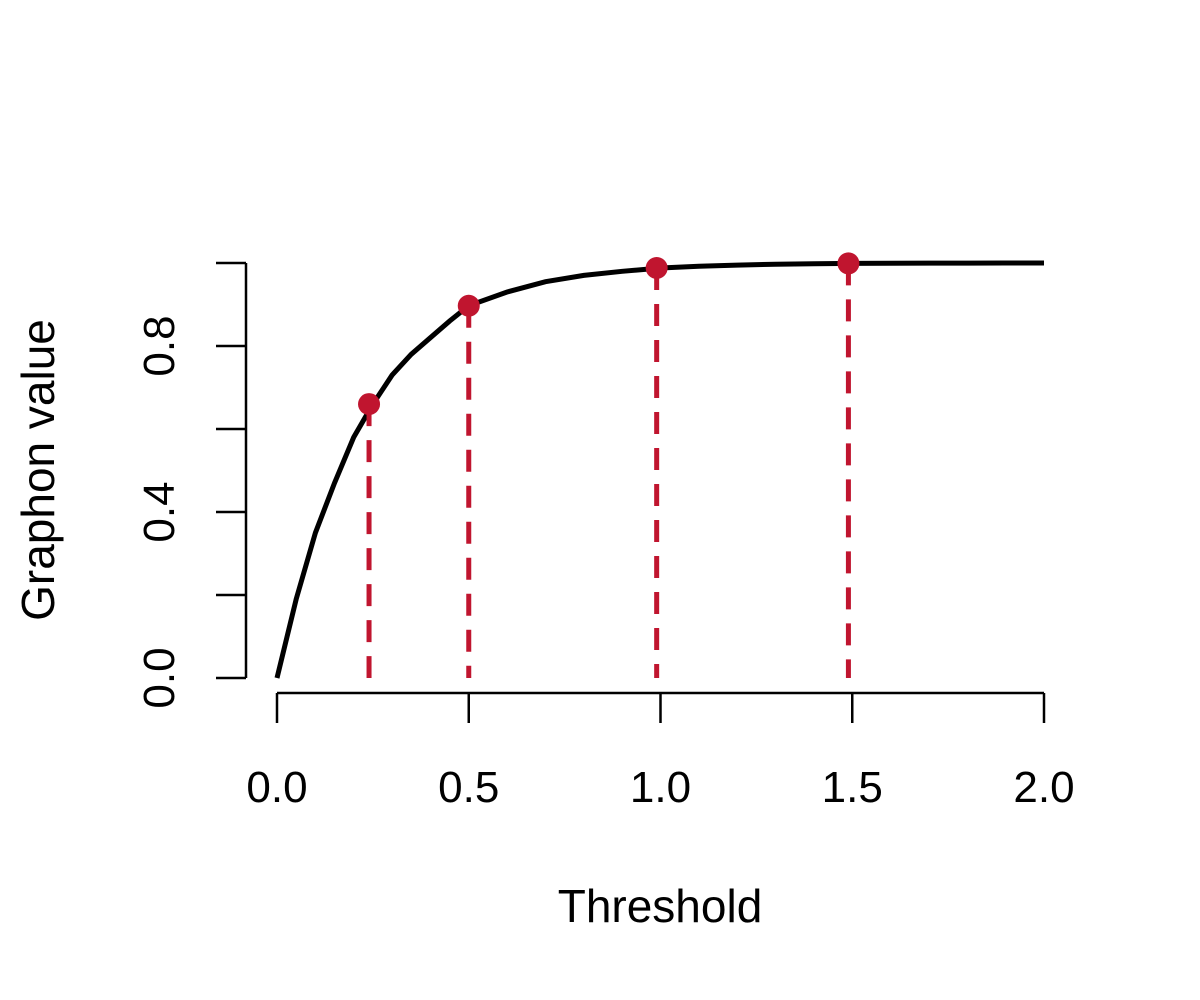  Describe the element at coordinates (660, 787) in the screenshot. I see `x-tick-label: 1.0` at that location.